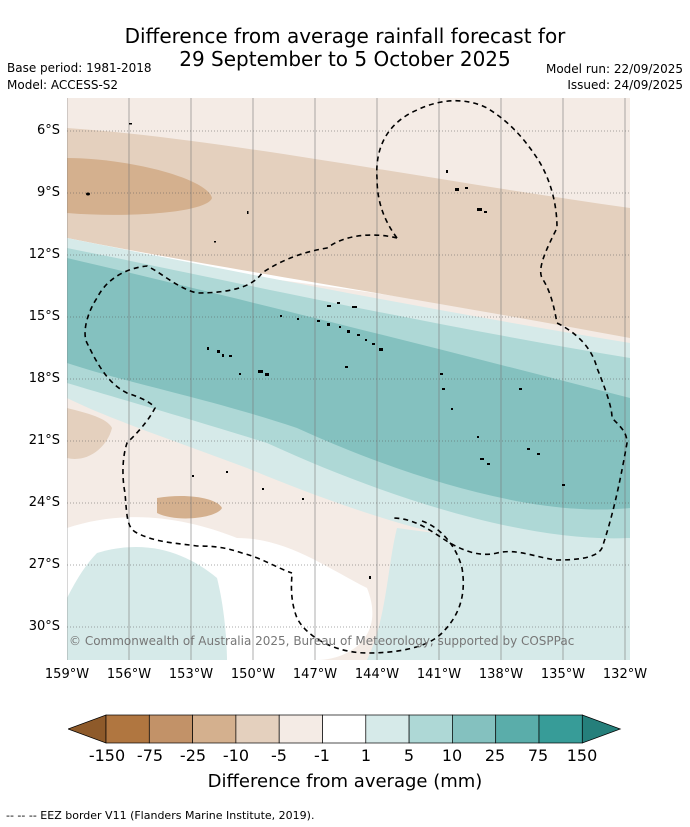 This screenshot has height=827, width=690. I want to click on lon-label-159w: 159°W, so click(67, 674).